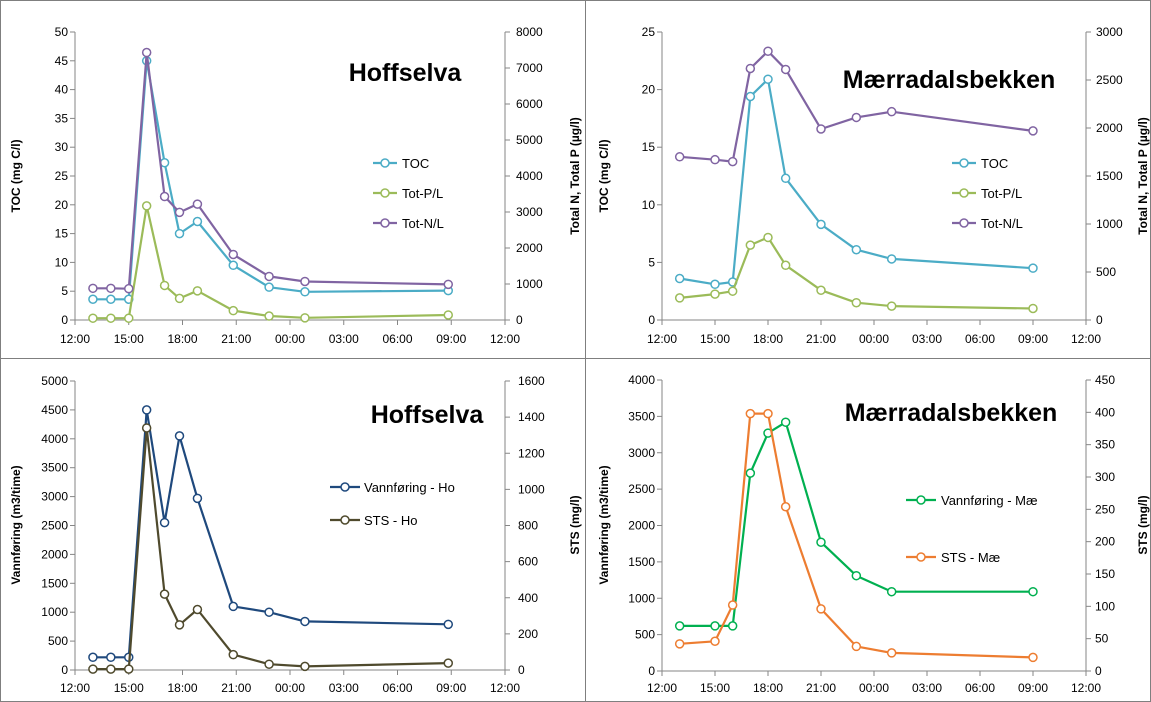  Describe the element at coordinates (58, 641) in the screenshot. I see `y-tick-label: 500` at that location.